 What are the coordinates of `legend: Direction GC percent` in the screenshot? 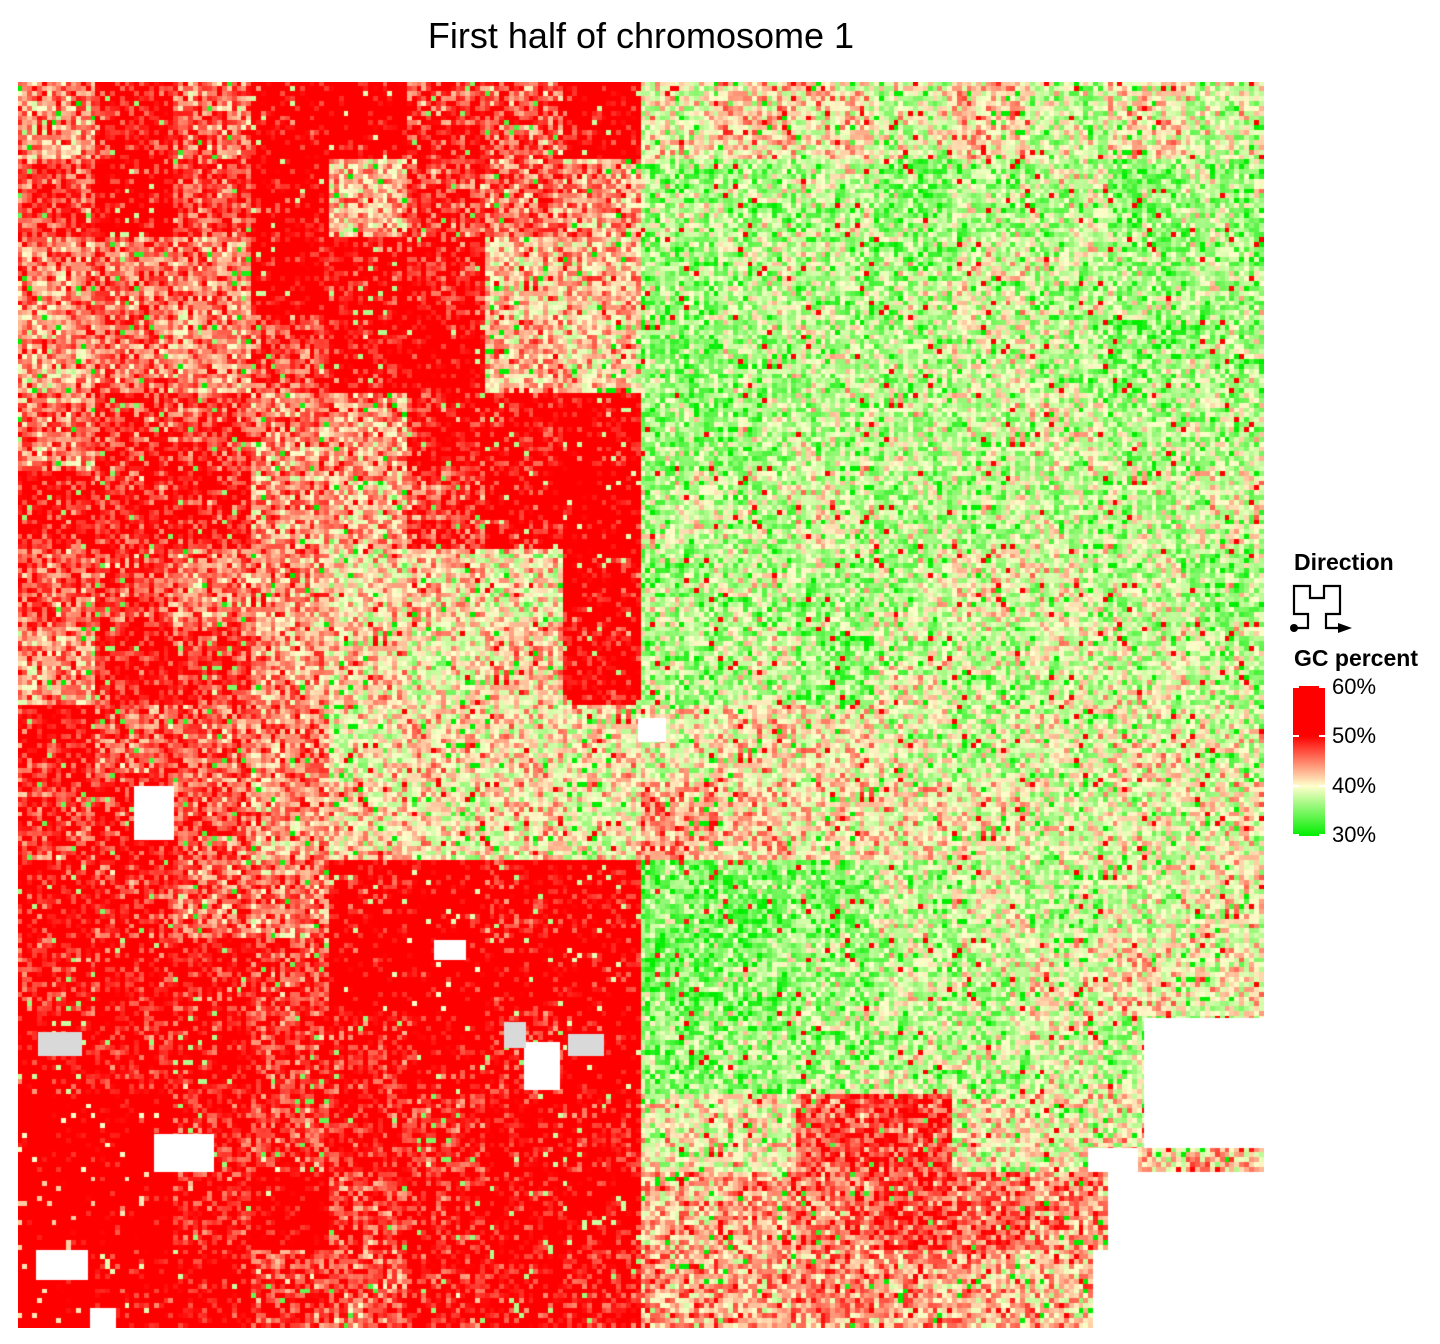 It's located at (1365, 698).